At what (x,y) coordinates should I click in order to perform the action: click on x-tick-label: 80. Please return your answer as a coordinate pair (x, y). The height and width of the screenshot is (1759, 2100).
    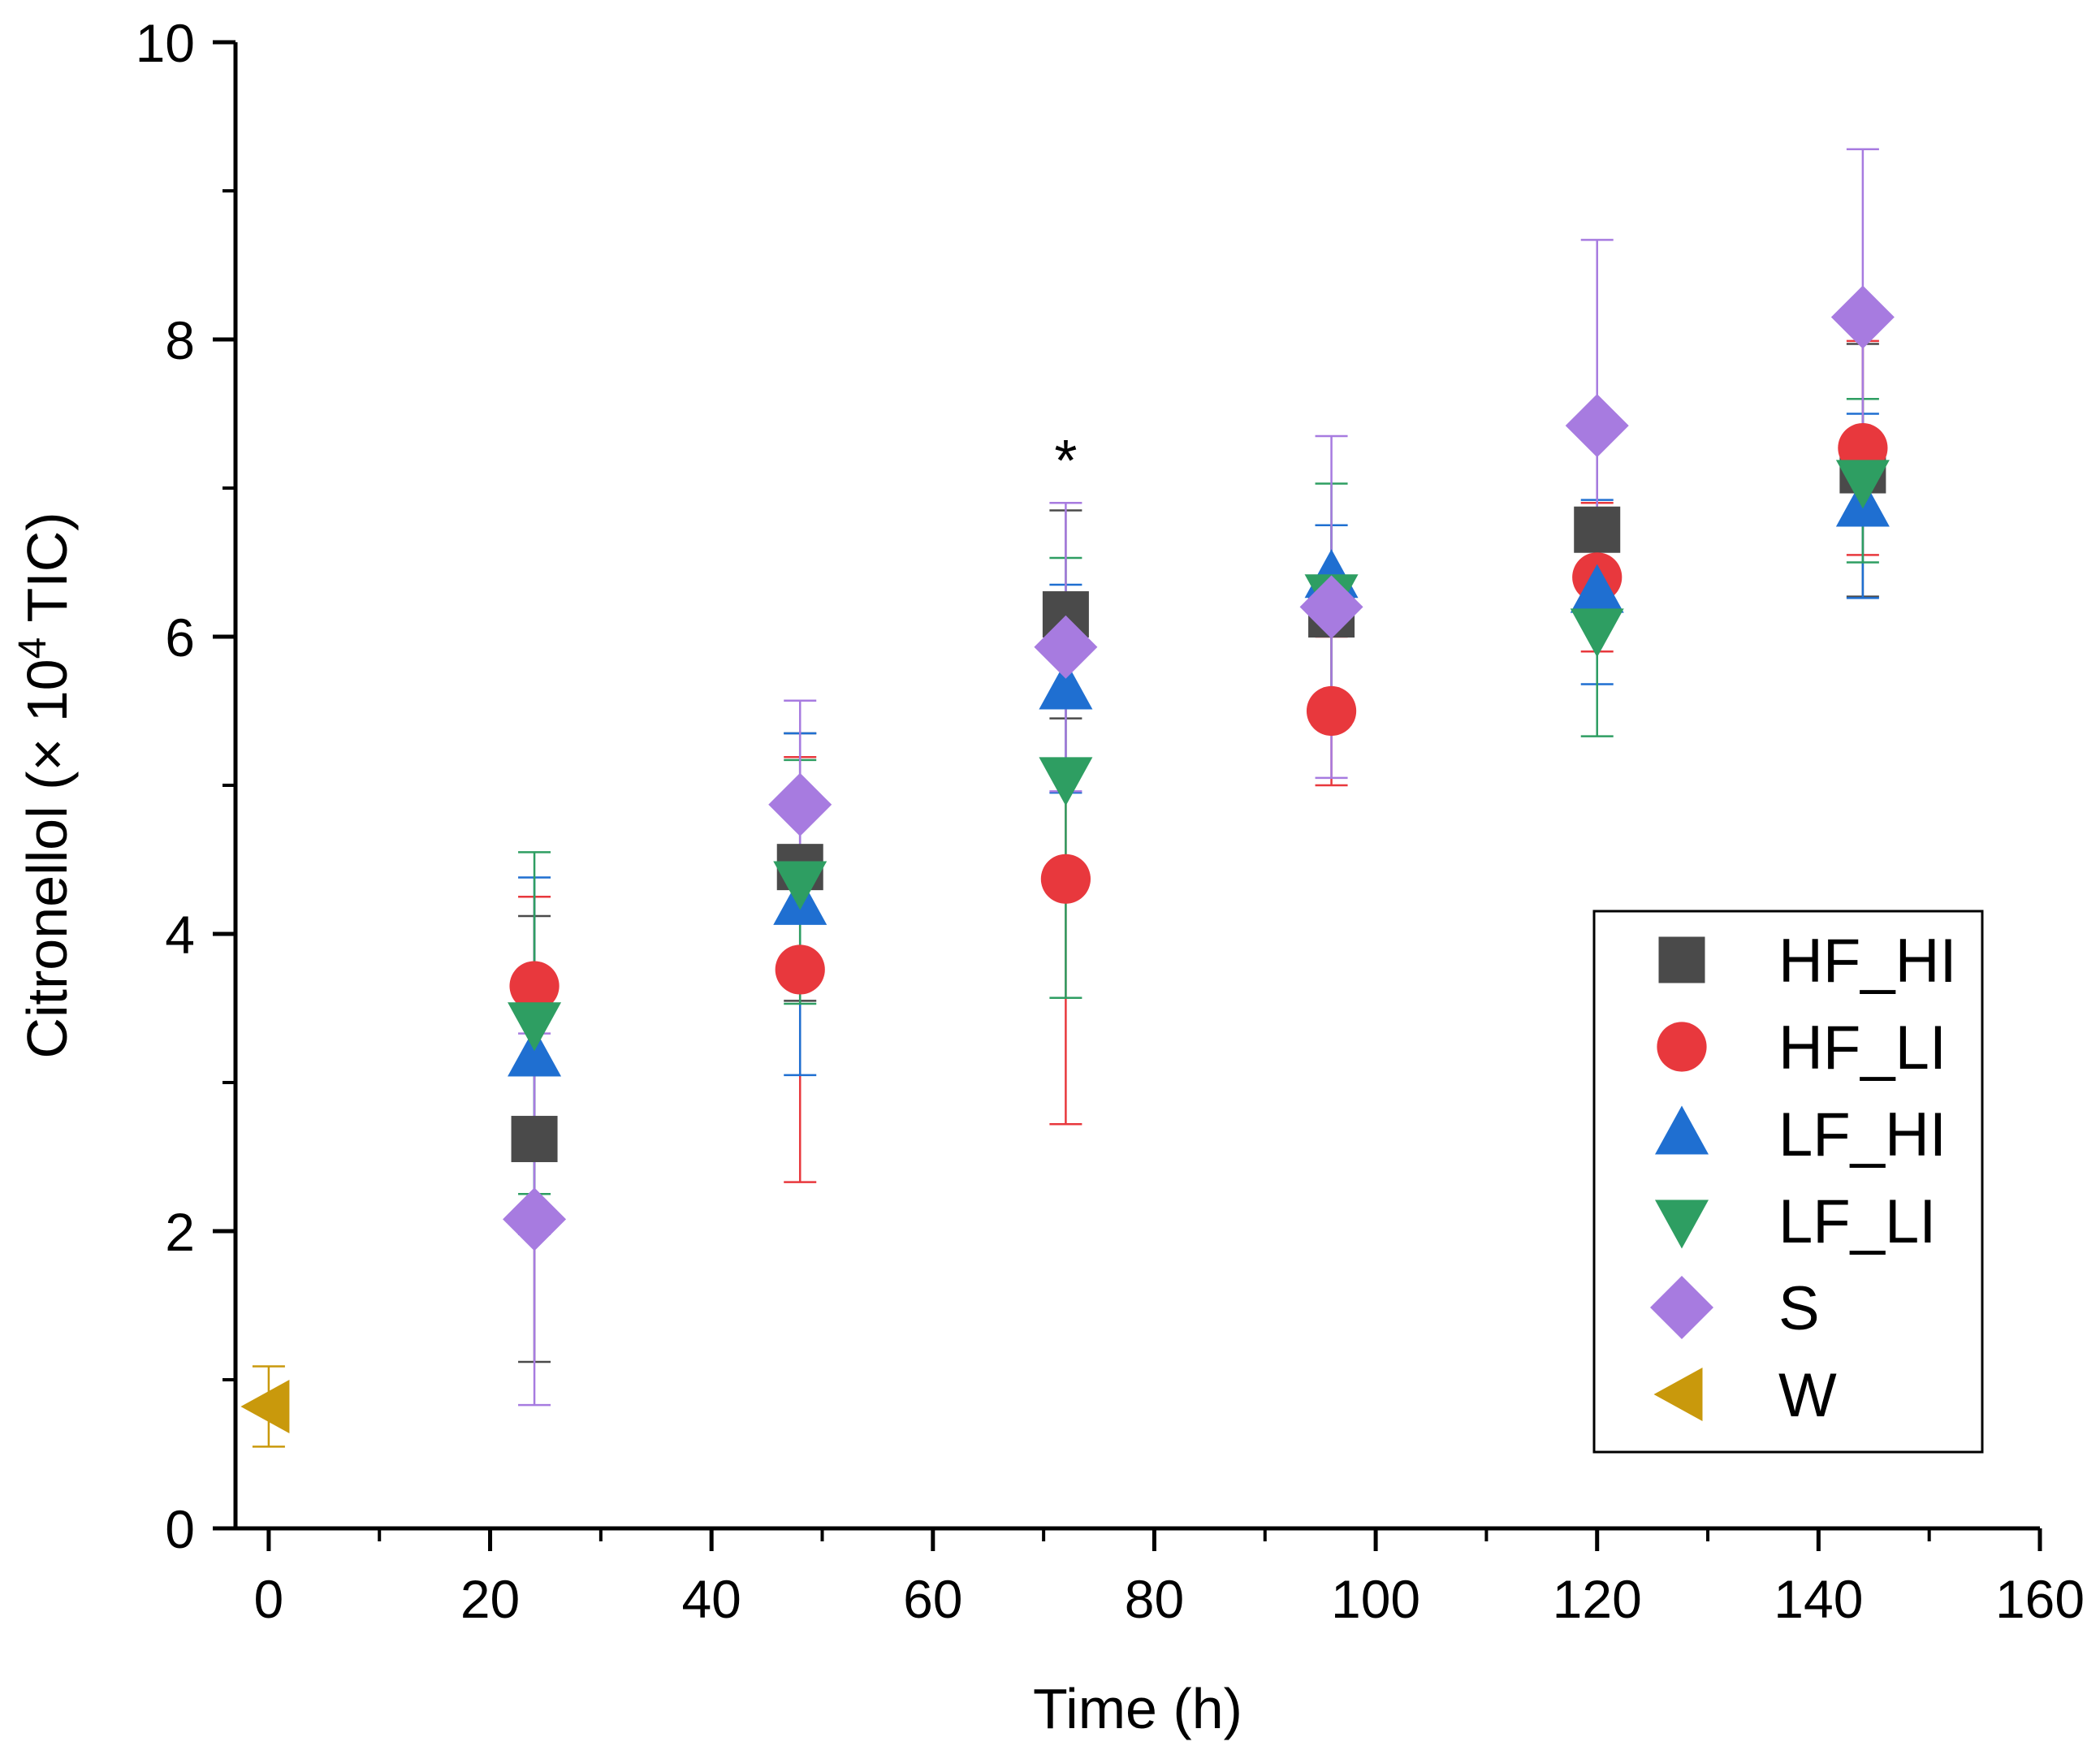
    Looking at the image, I should click on (1155, 1599).